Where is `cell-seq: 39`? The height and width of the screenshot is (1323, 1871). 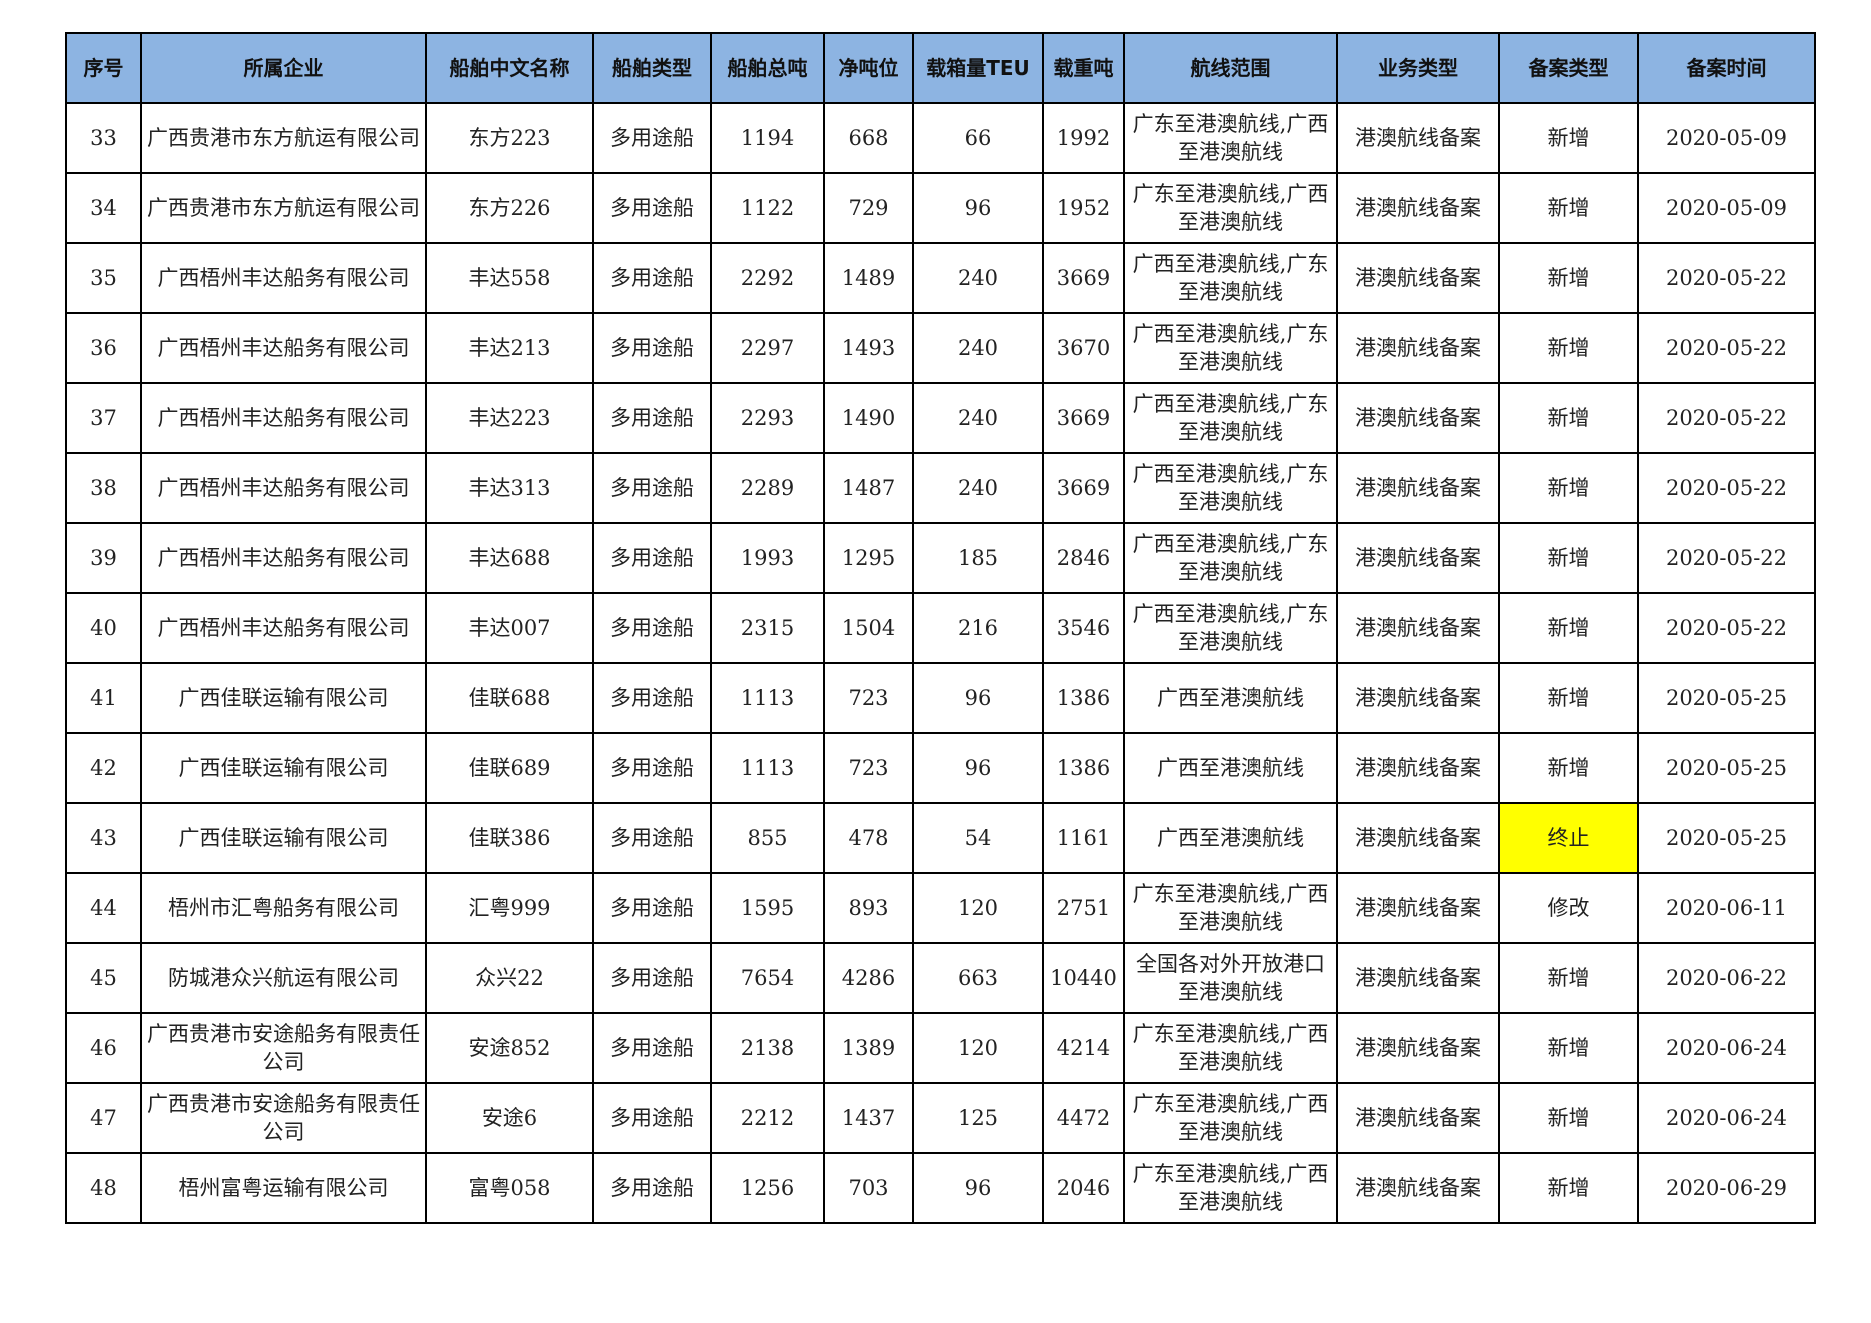
cell-seq: 39 is located at coordinates (103, 558).